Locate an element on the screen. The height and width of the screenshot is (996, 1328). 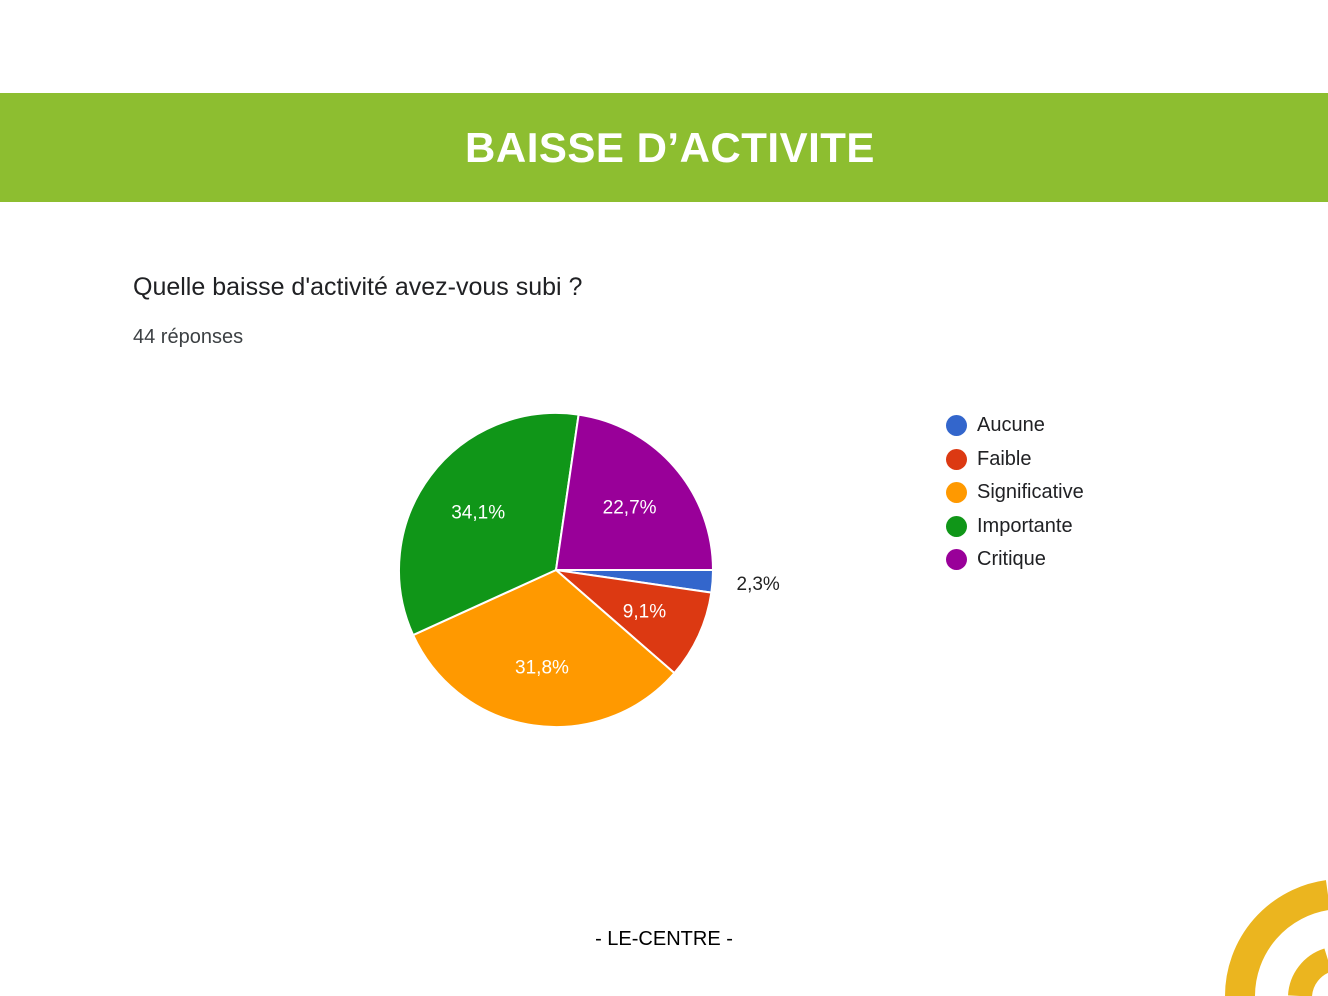
pie-label-aucune: 2,3% is located at coordinates (758, 584).